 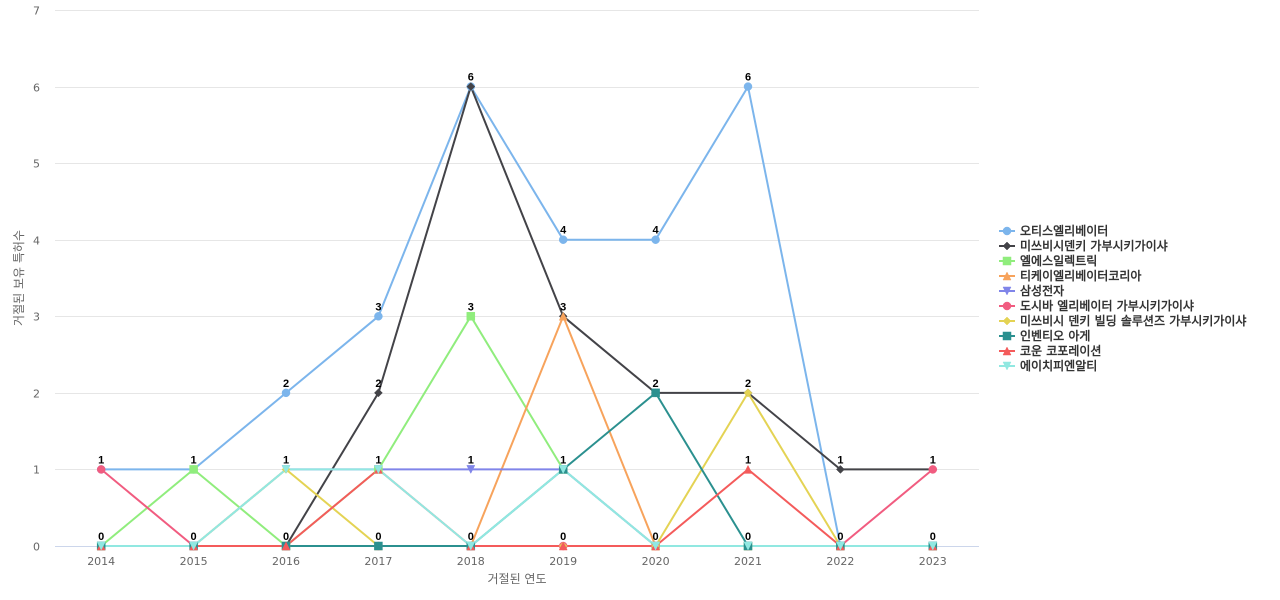 I want to click on y-tick-label: 4, so click(x=36, y=241).